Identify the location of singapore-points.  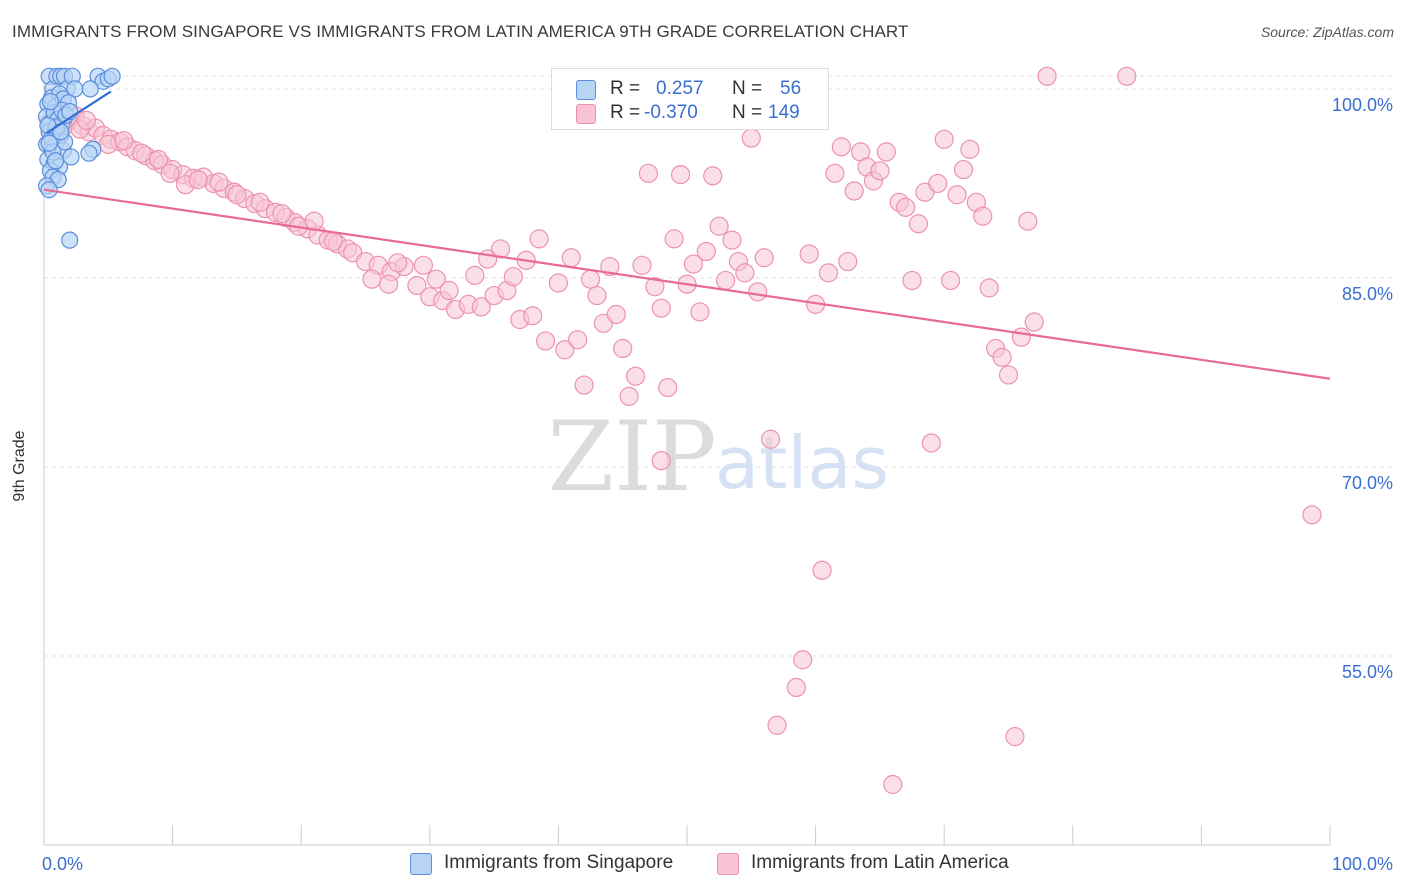
(79, 158).